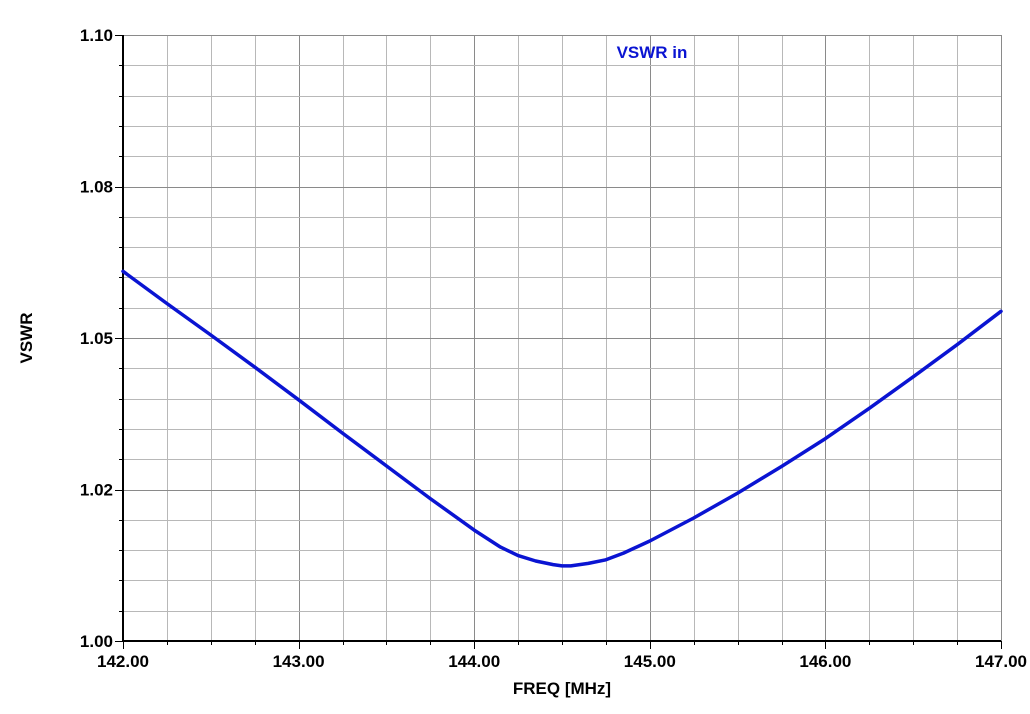 The image size is (1030, 714). Describe the element at coordinates (562, 661) in the screenshot. I see `x-tick-labels: 142.00 143.00 144.00 145.00 146.00 147.00` at that location.